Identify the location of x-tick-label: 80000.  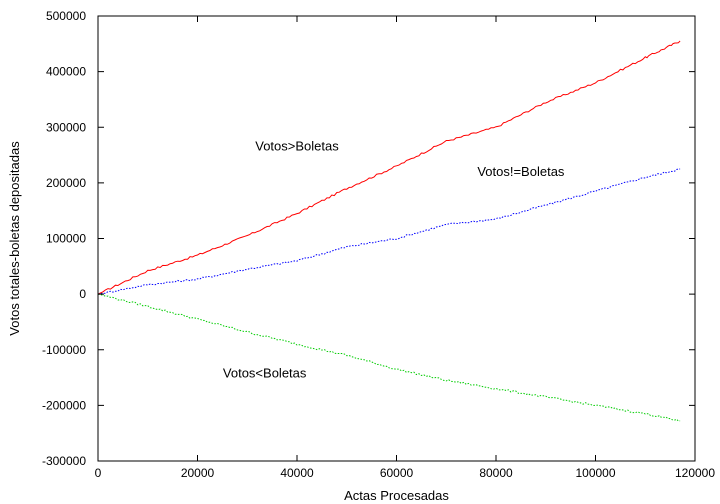
(496, 473).